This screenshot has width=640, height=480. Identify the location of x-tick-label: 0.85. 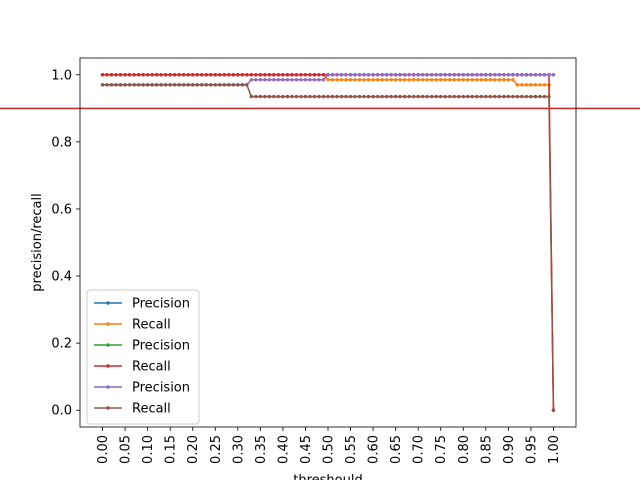
(486, 449).